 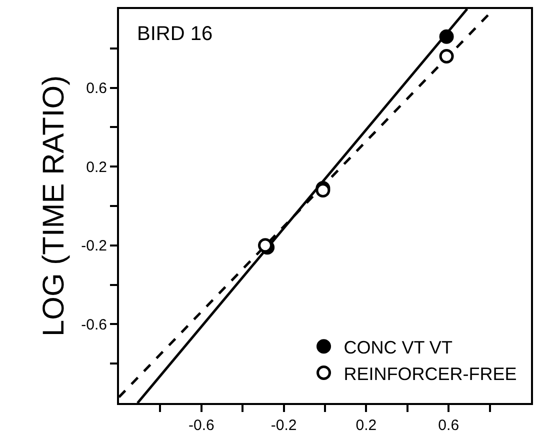 What do you see at coordinates (283, 425) in the screenshot?
I see `x-tick-label: -0.2` at bounding box center [283, 425].